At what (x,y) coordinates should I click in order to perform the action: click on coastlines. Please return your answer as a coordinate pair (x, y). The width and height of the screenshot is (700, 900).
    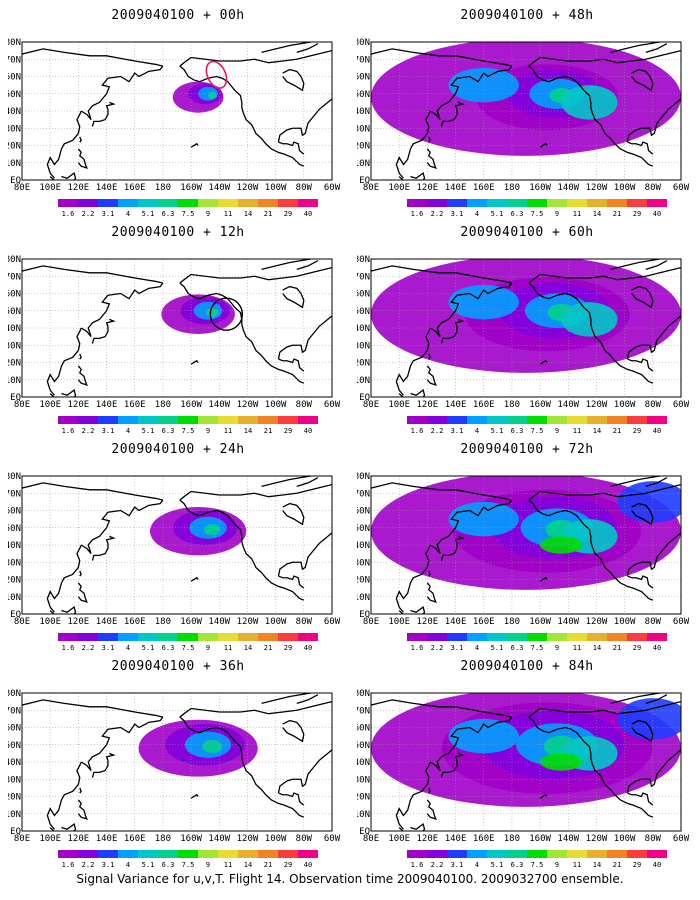
    Looking at the image, I should click on (526, 111).